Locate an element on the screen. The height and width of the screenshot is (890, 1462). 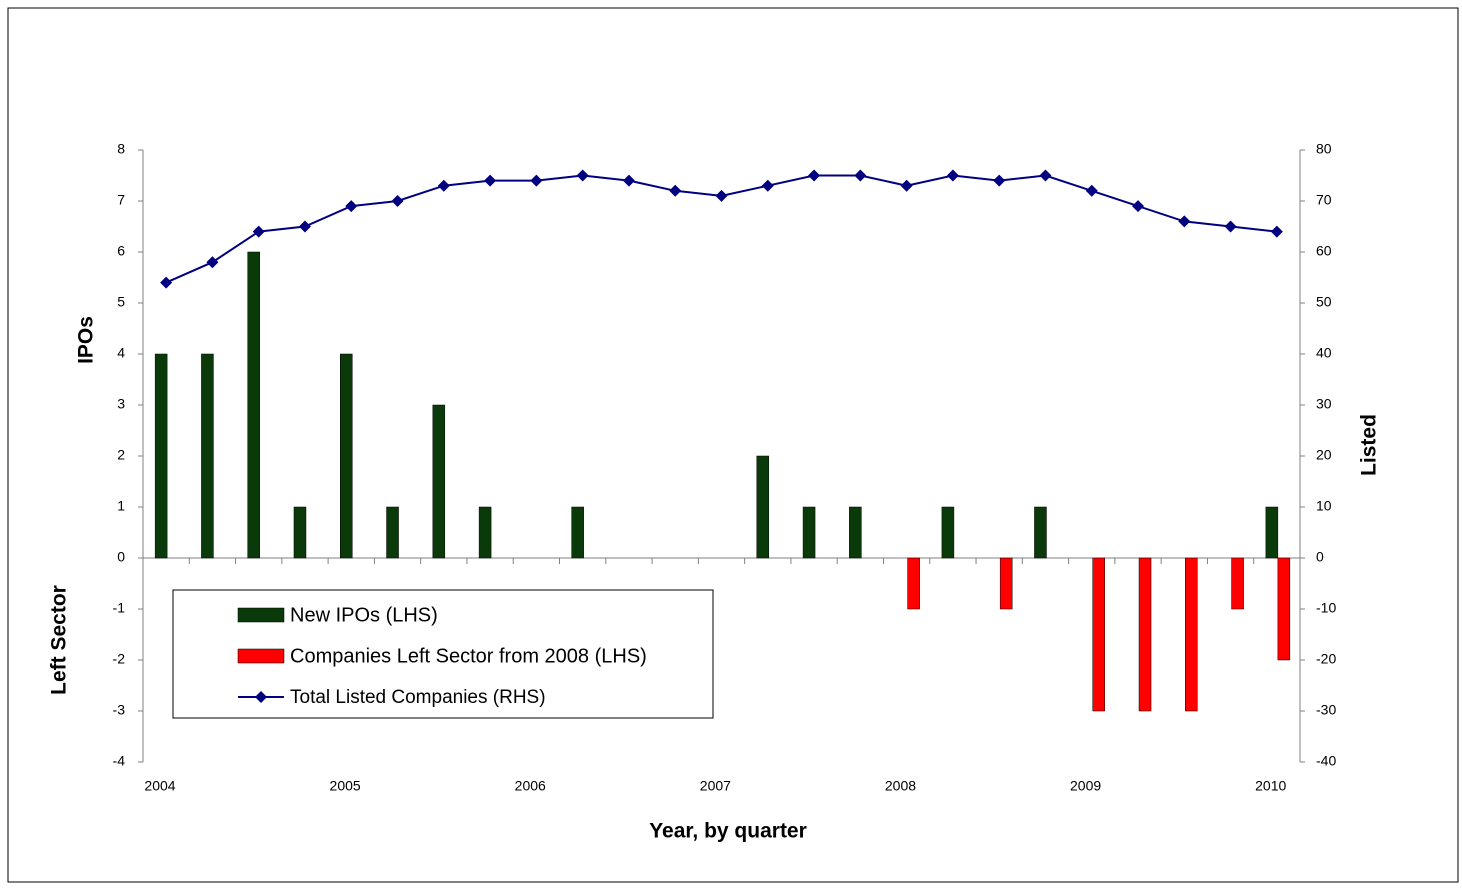
y2-tick-label: -20 is located at coordinates (1326, 659).